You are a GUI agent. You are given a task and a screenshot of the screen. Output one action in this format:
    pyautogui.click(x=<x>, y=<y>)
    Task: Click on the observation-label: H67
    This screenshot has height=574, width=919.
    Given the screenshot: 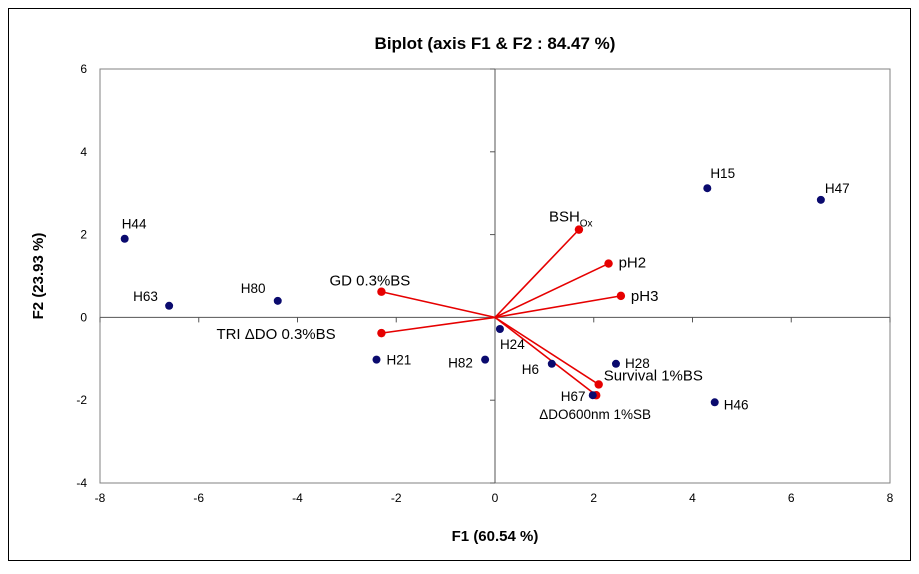 What is the action you would take?
    pyautogui.click(x=573, y=396)
    